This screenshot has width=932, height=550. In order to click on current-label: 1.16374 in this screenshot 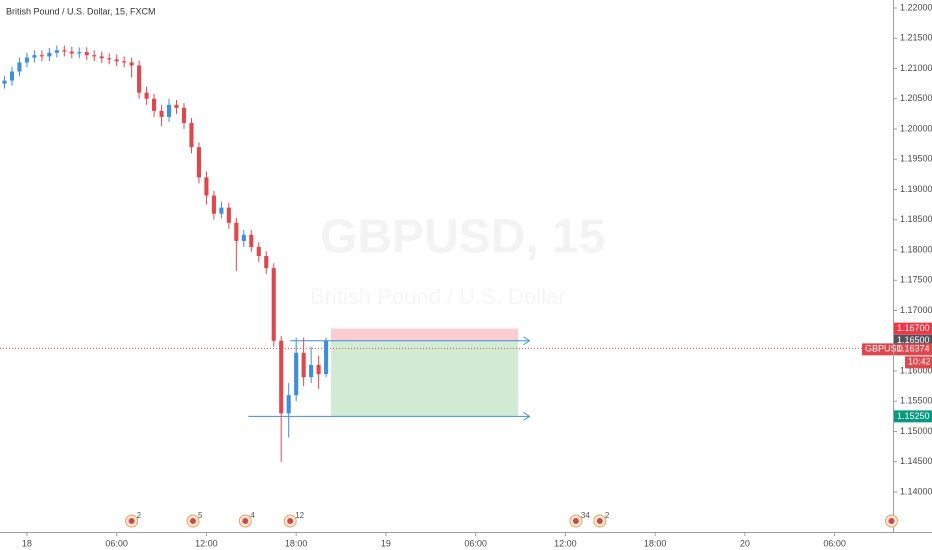, I will do `click(913, 349)`.